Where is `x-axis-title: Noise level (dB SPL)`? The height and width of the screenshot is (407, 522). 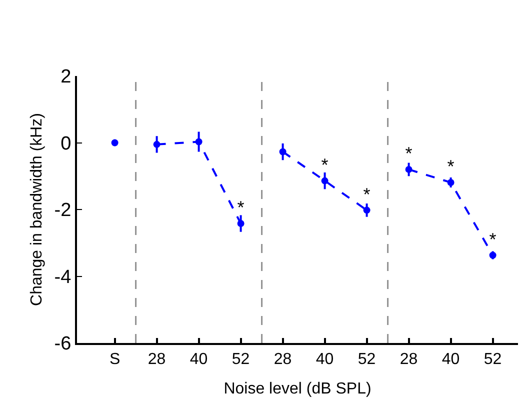
x-axis-title: Noise level (dB SPL) is located at coordinates (298, 389).